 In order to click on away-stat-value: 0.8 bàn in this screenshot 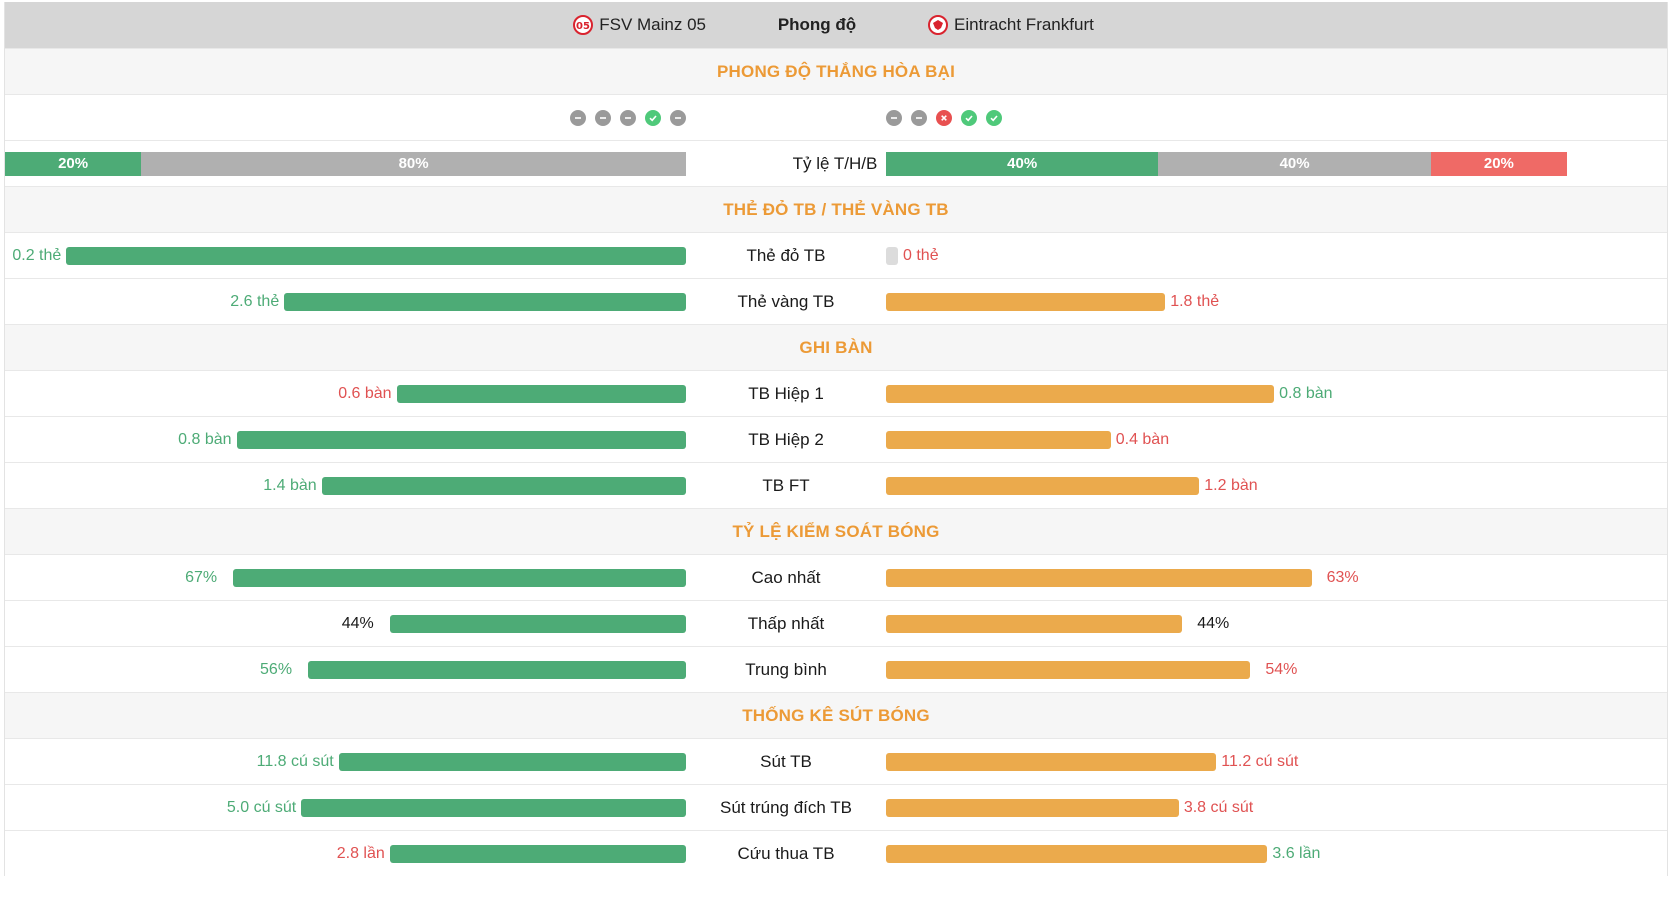, I will do `click(1306, 393)`.